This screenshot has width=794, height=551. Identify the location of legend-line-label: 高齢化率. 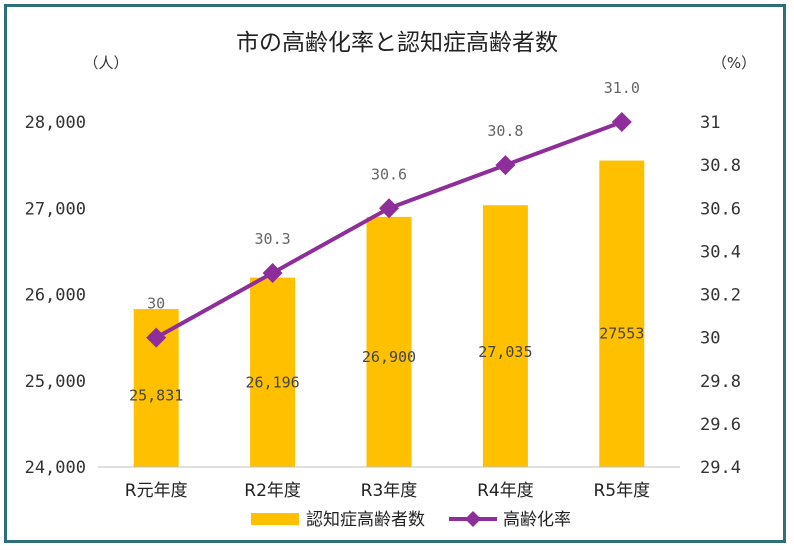
(537, 520).